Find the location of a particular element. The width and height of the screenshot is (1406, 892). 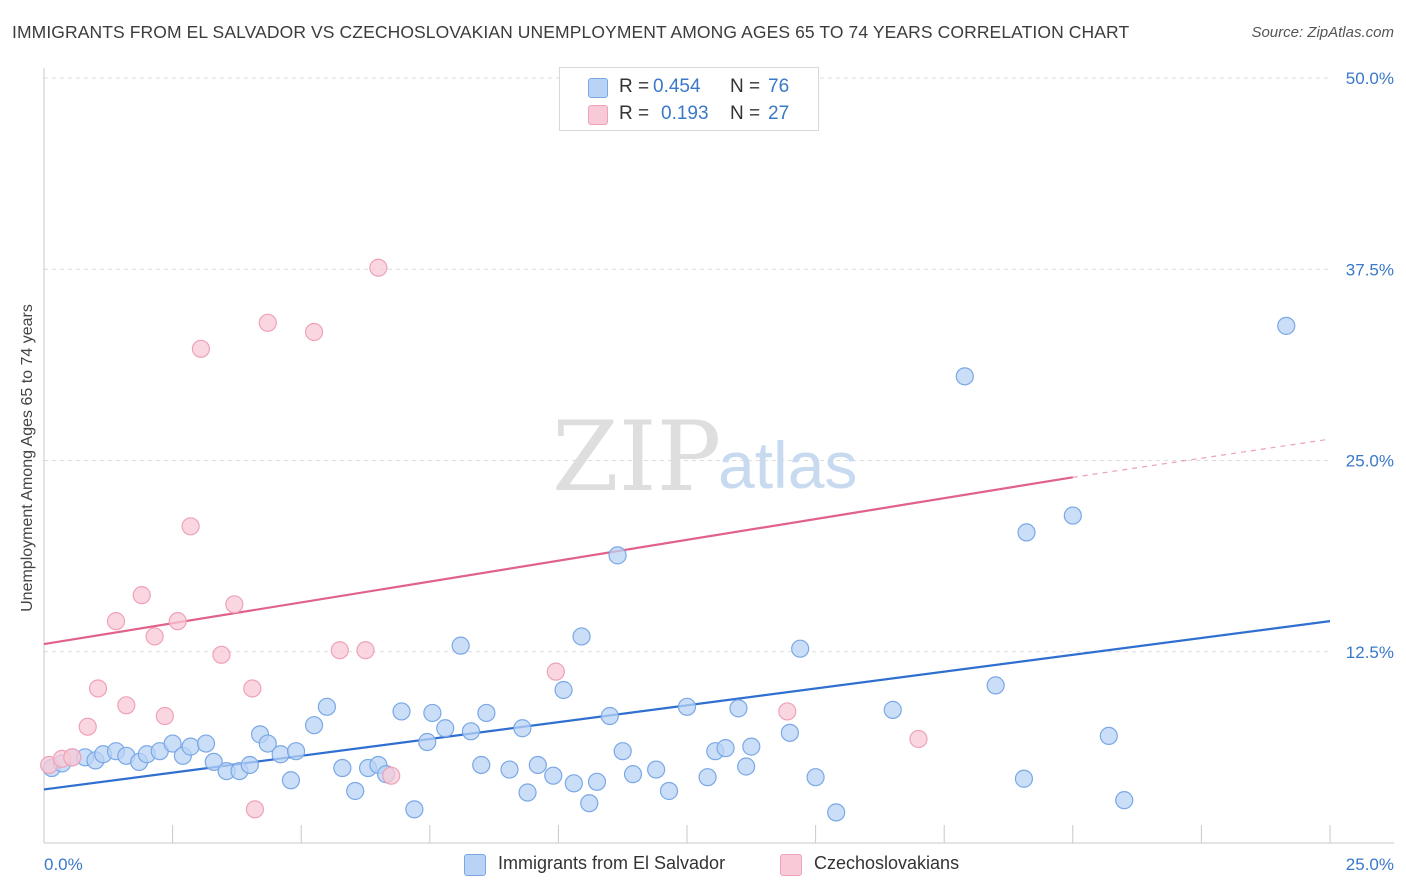

trend-line-czechoslovakians-extension is located at coordinates (1201, 458).